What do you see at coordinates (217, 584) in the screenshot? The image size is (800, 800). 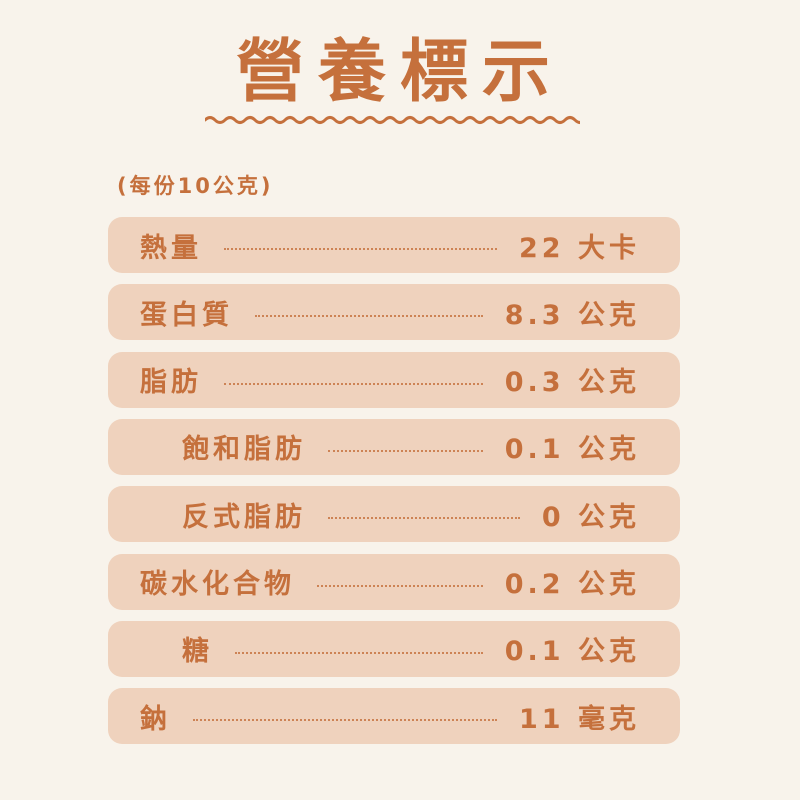 I see `nutrient-label: 碳水化合物` at bounding box center [217, 584].